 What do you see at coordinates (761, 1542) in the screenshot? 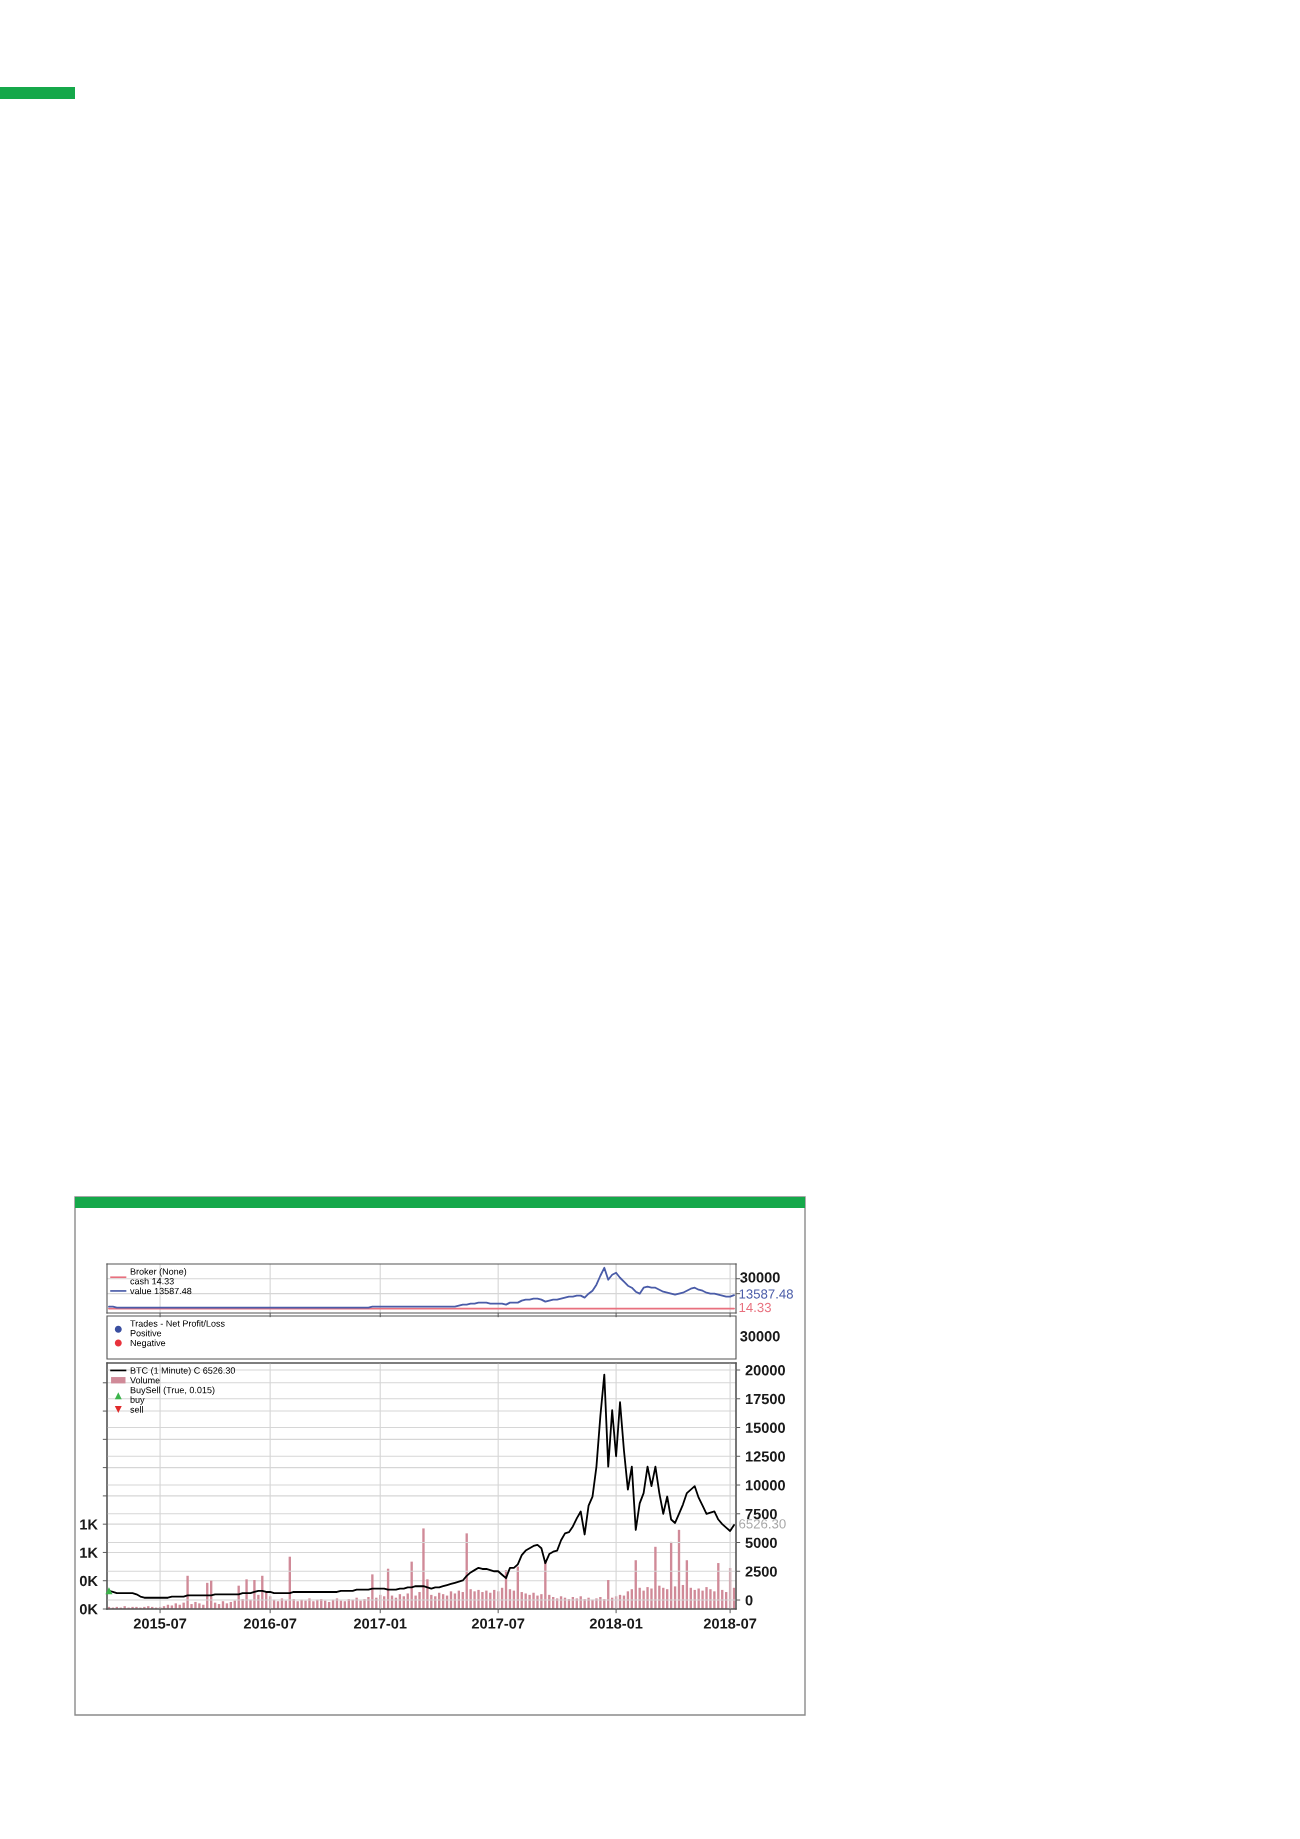
I see `y-tick-label: 5000` at bounding box center [761, 1542].